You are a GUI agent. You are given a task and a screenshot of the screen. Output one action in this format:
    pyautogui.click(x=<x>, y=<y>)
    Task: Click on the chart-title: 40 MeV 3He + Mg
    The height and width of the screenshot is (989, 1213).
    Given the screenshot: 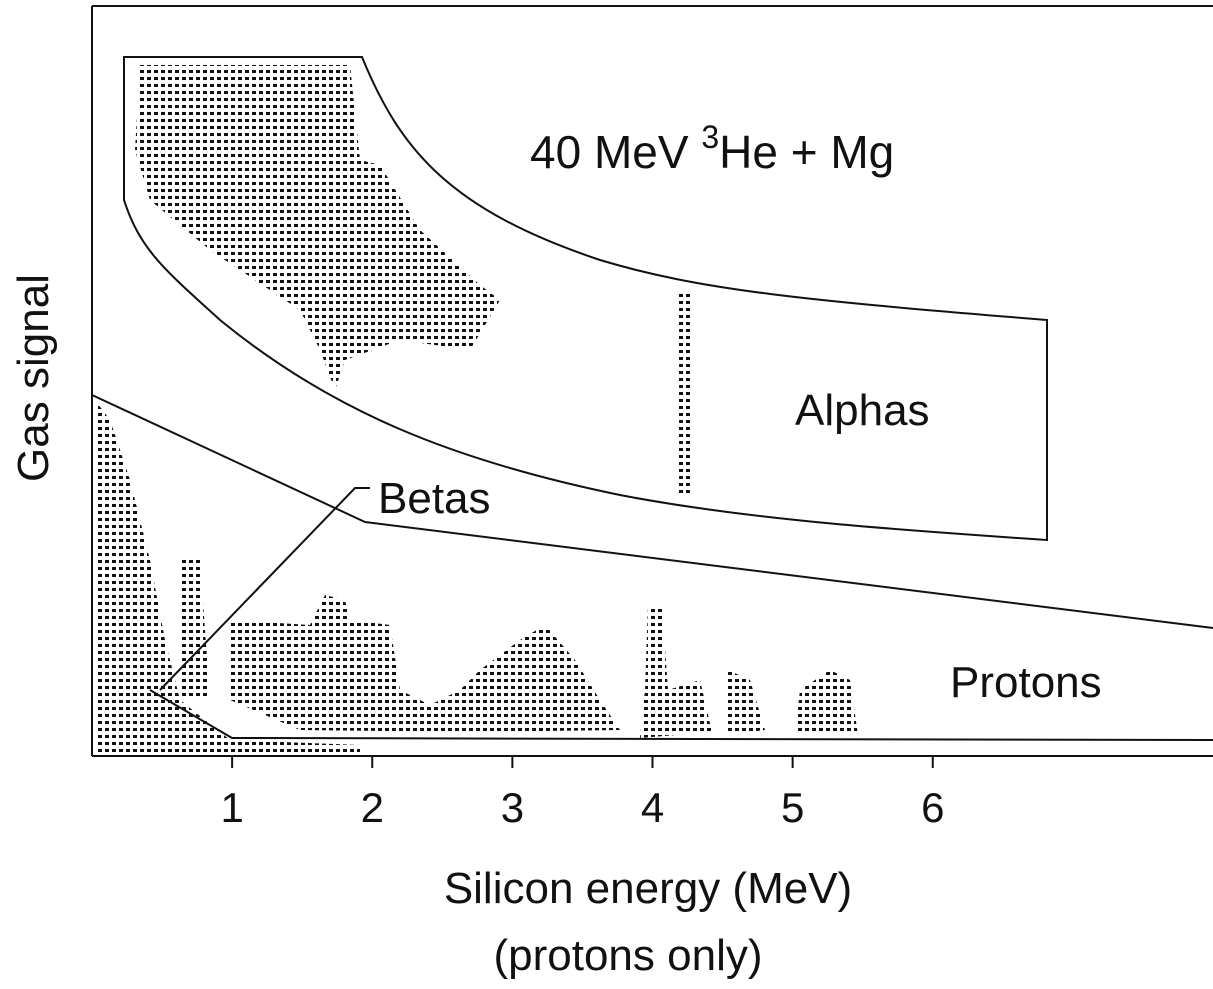 What is the action you would take?
    pyautogui.click(x=712, y=148)
    